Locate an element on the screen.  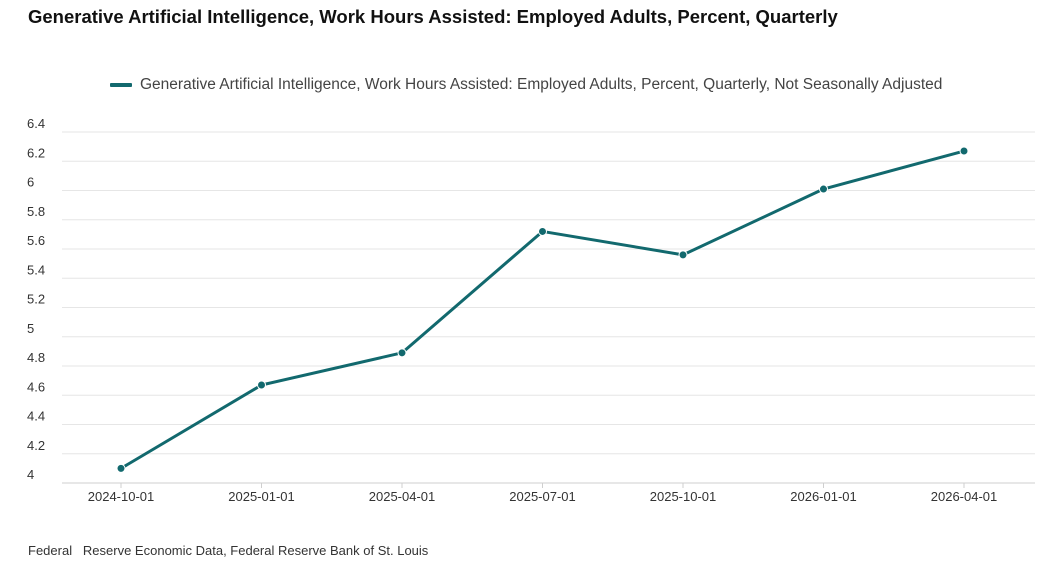
y-tick-label: 6 is located at coordinates (30, 182).